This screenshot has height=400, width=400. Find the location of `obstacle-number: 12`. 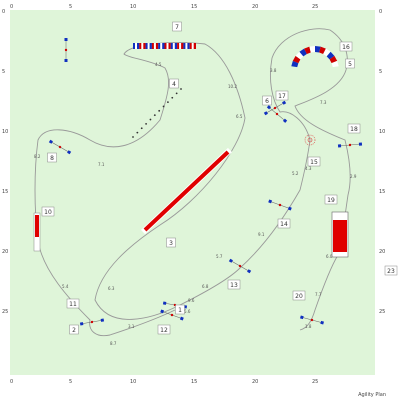

obstacle-number: 12 is located at coordinates (164, 330).